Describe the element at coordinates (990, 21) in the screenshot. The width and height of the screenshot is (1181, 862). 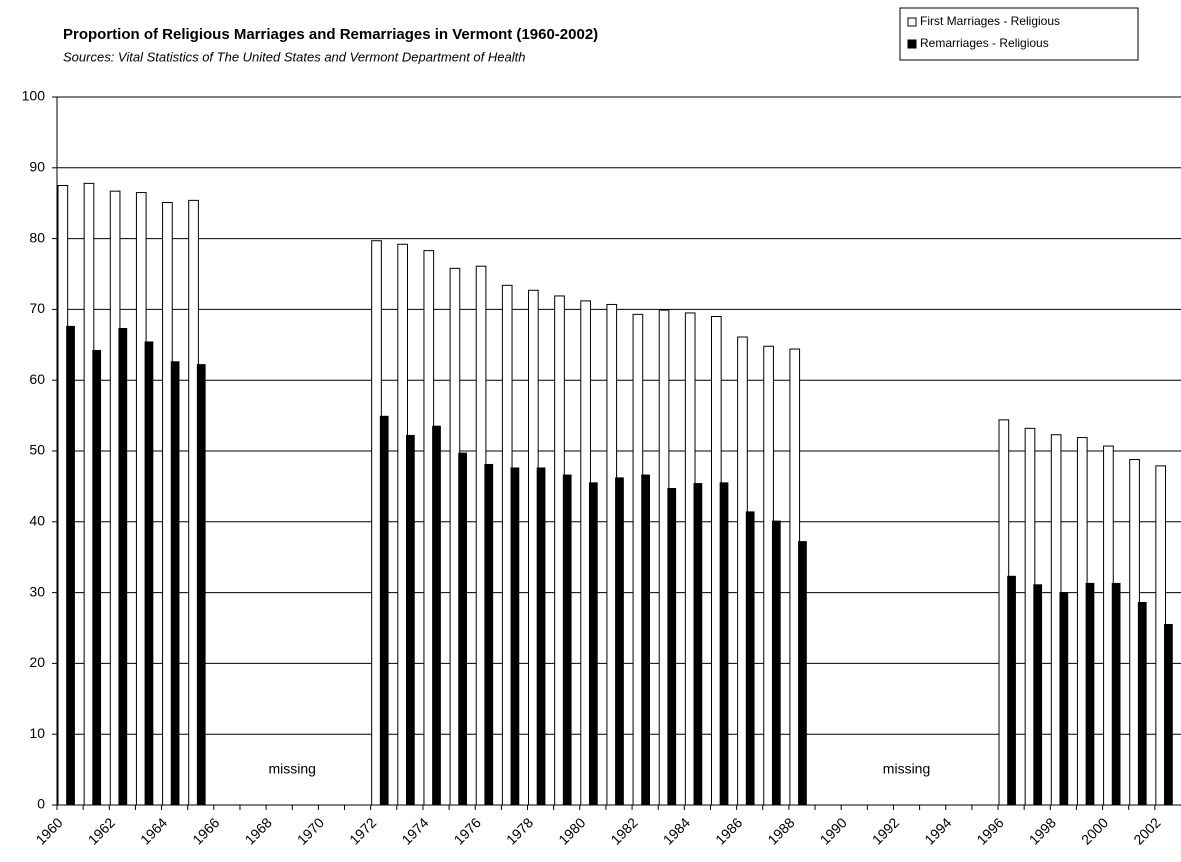
I see `legend-label: First Marriages - Religious` at that location.